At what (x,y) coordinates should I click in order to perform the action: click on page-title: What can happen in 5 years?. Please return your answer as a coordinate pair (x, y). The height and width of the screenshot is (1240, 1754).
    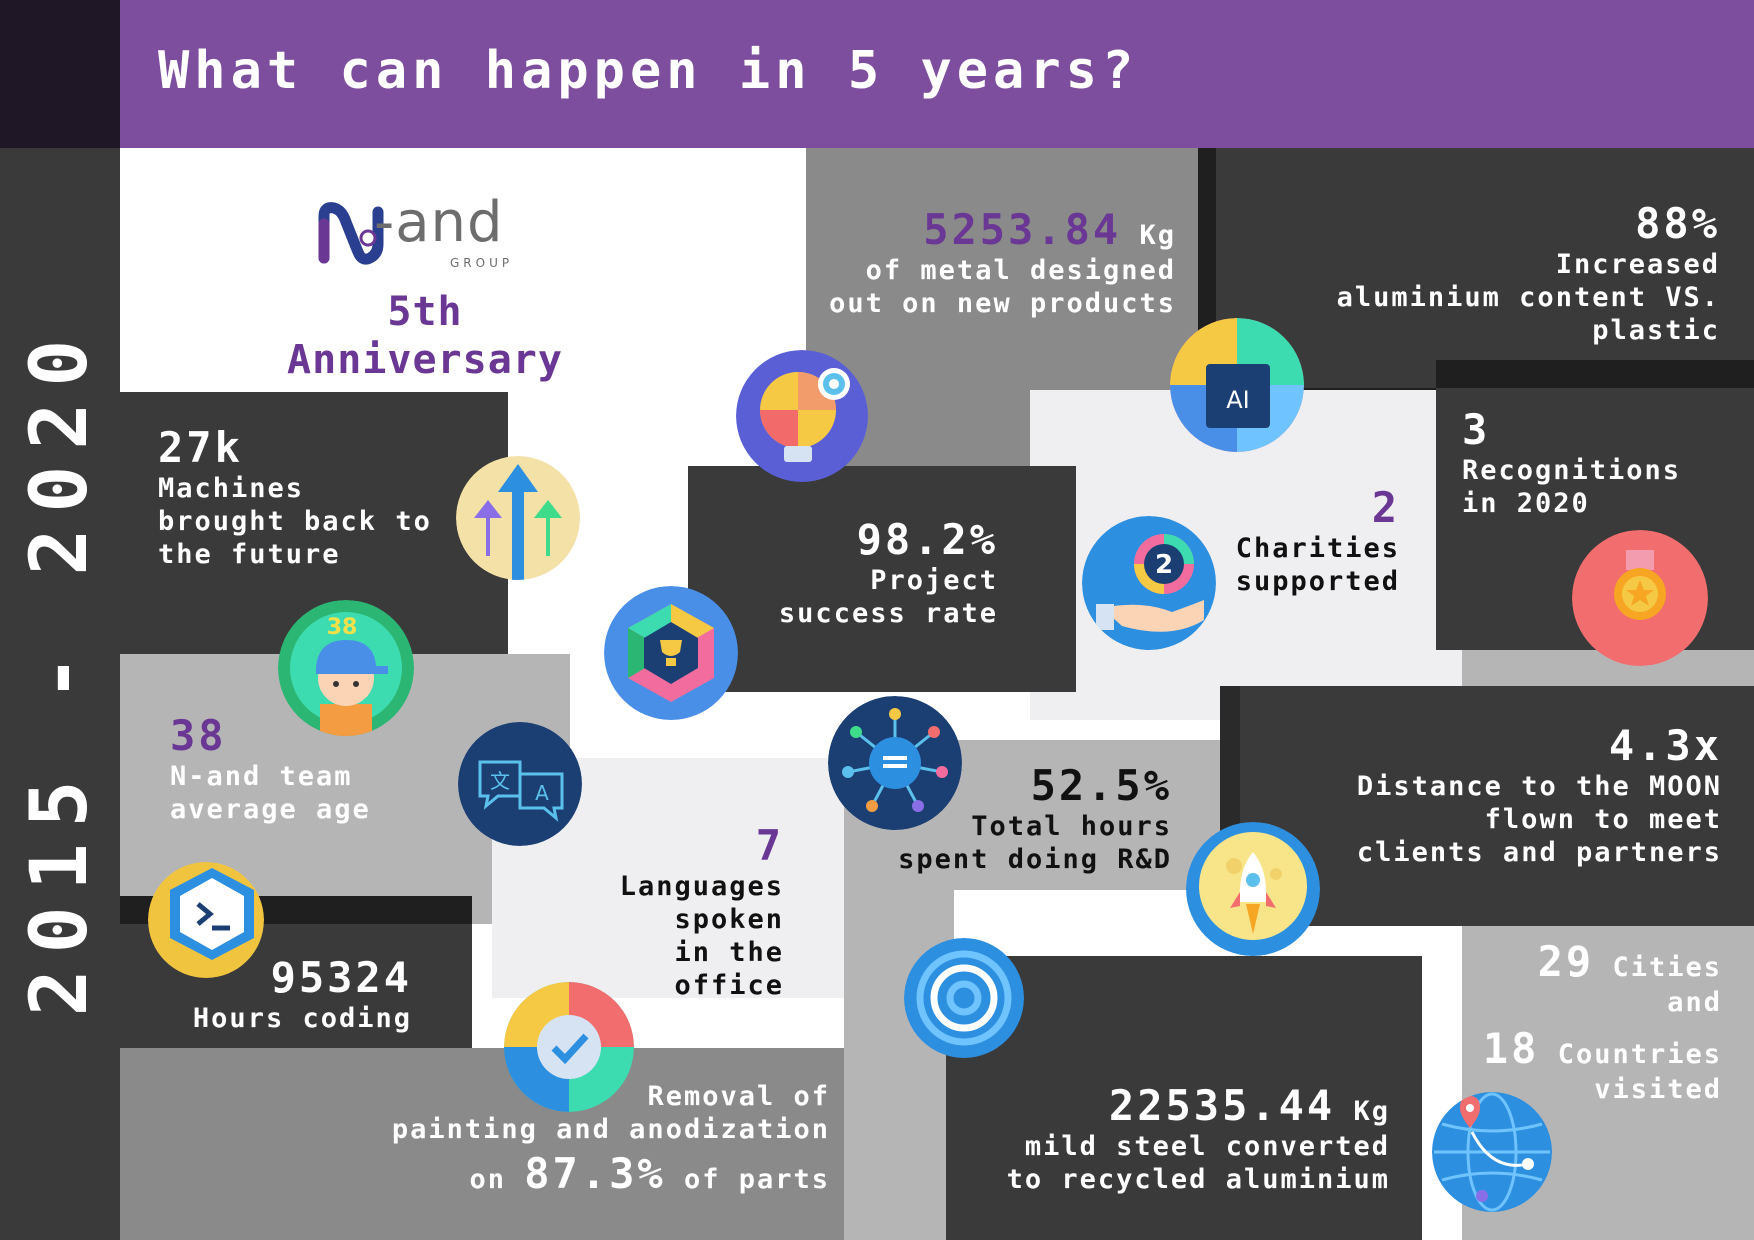
    Looking at the image, I should click on (648, 71).